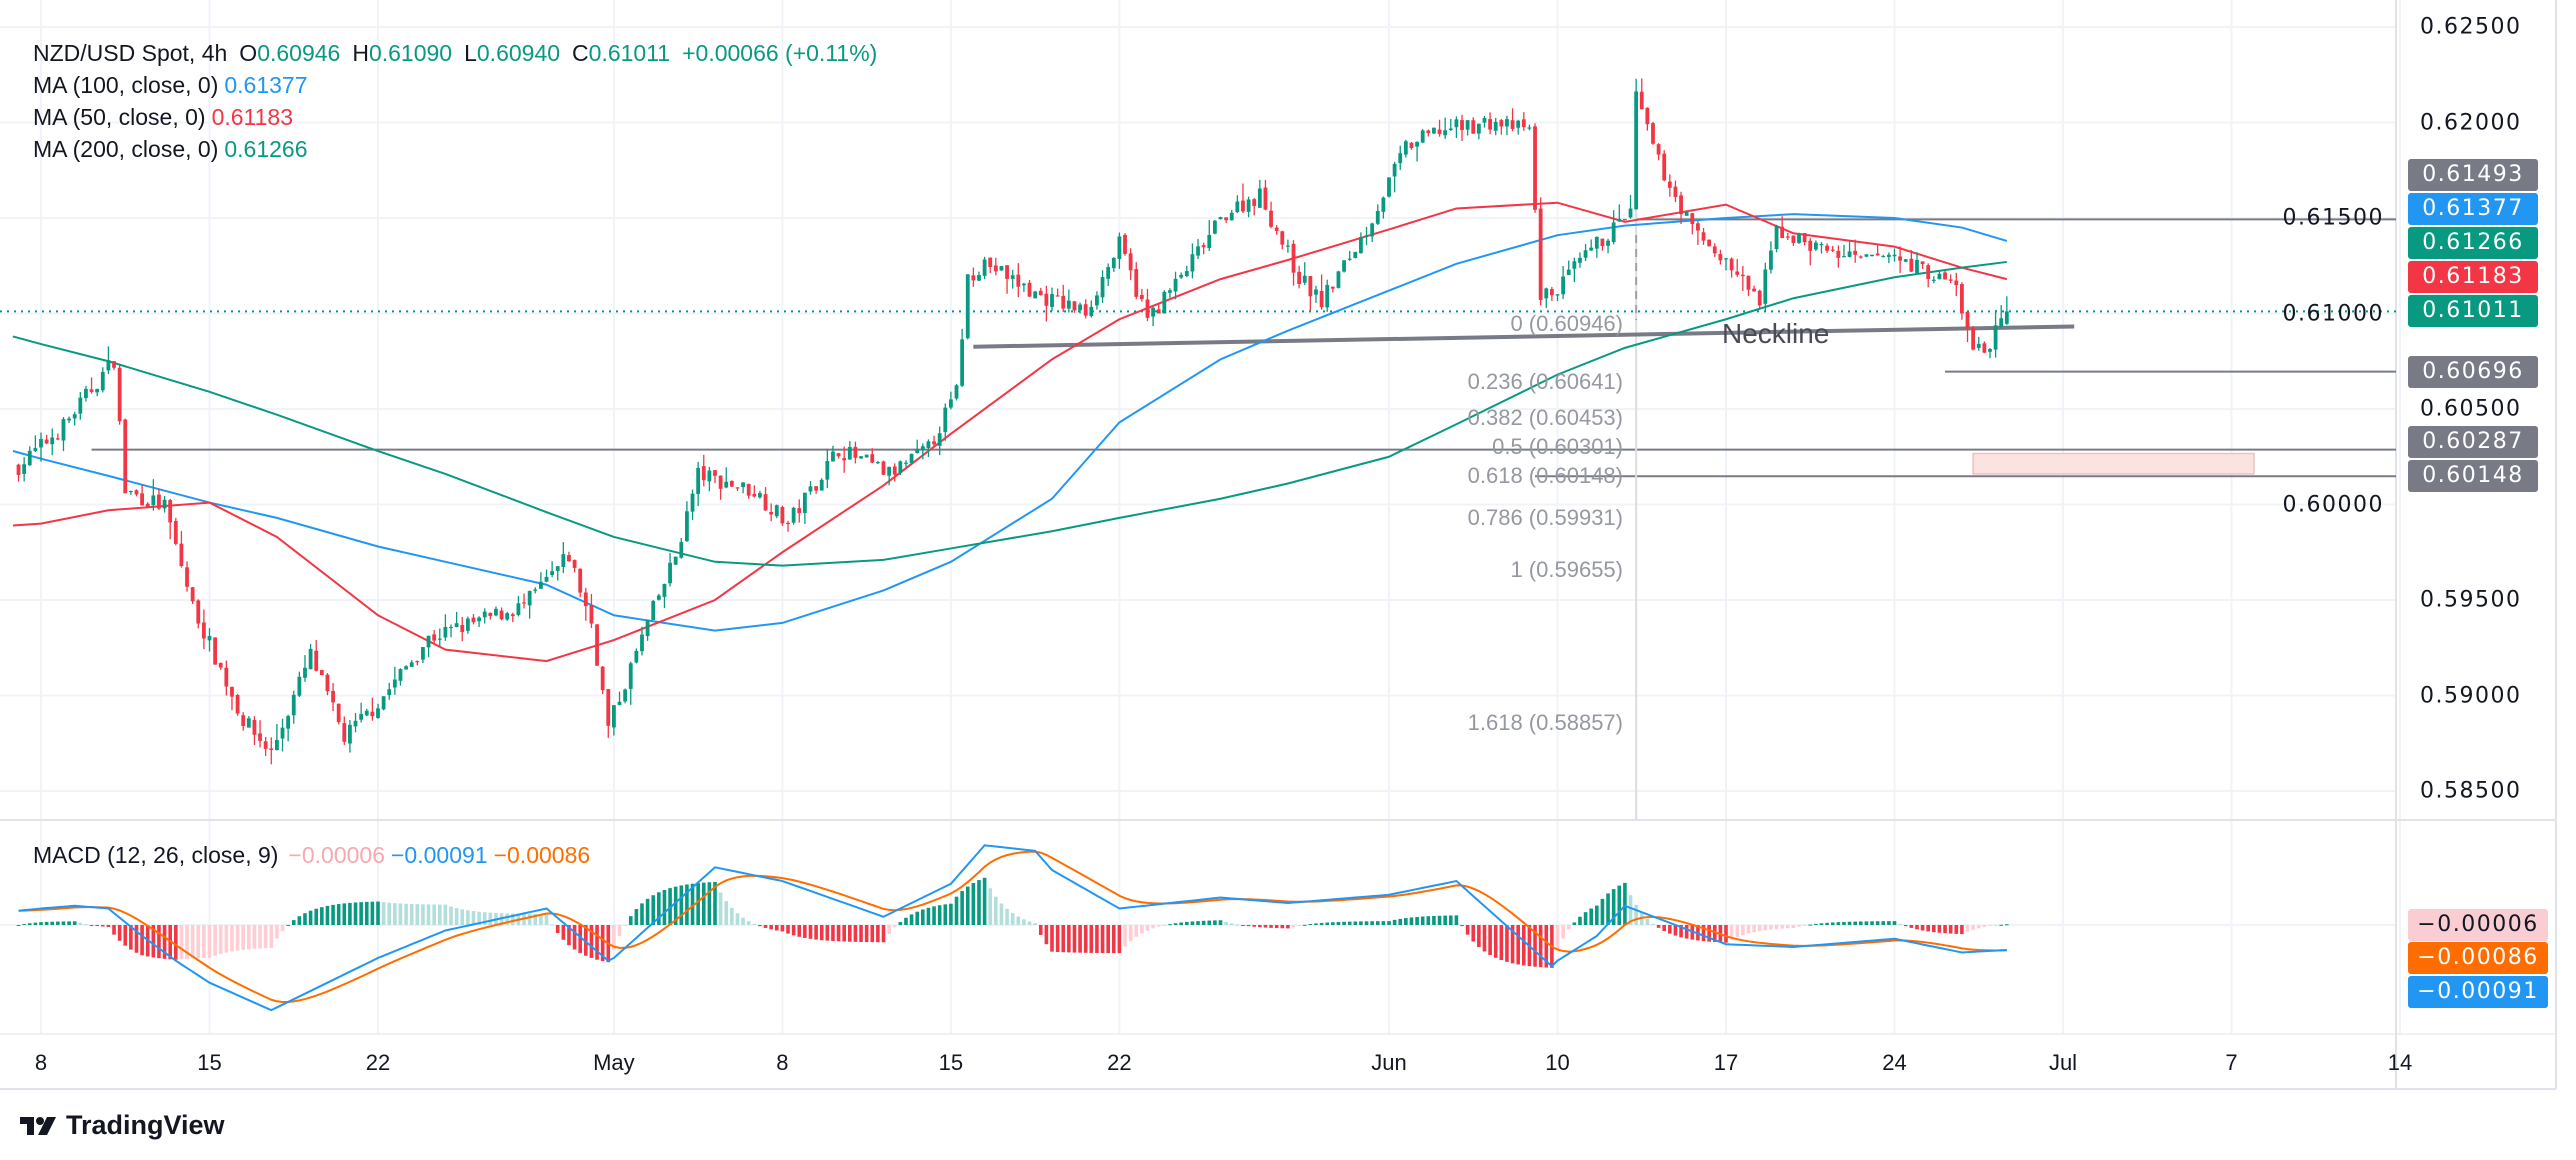 The width and height of the screenshot is (2576, 1160). Describe the element at coordinates (122, 1125) in the screenshot. I see `tradingview-logo: TradingView` at that location.